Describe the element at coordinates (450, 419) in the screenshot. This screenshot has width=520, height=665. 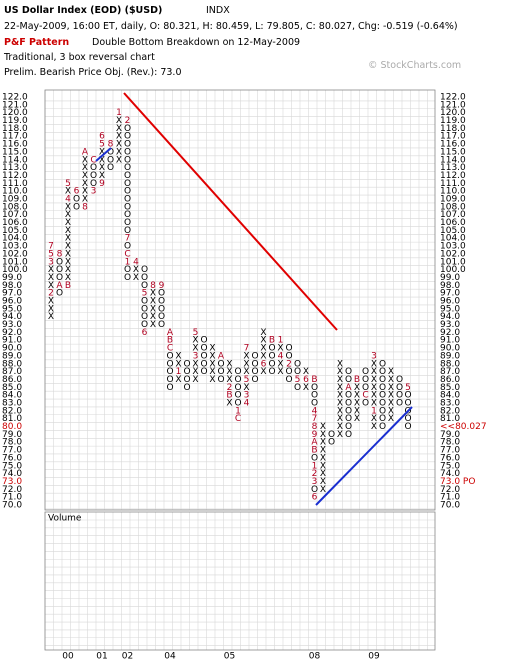
I see `y-tick-label-right: 81.0` at that location.